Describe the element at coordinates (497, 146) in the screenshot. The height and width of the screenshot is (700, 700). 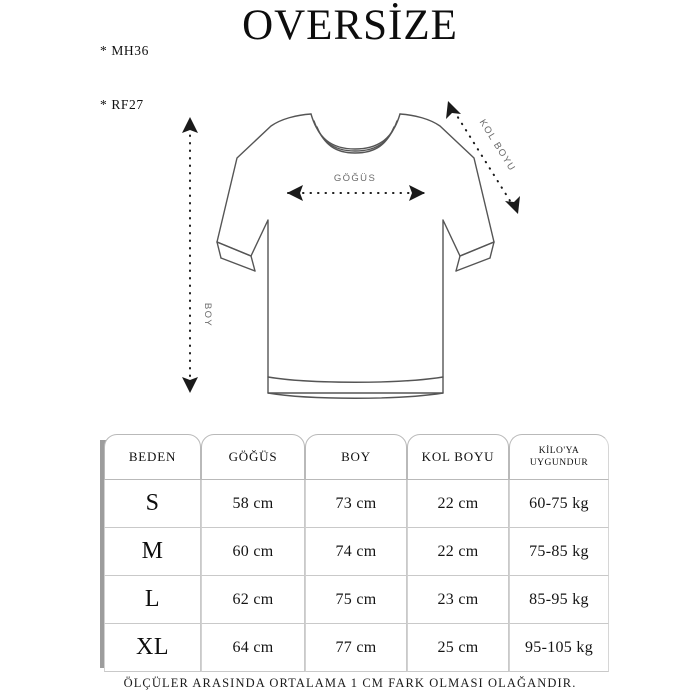
I see `sleeve-measure-label: KOL BOYU` at that location.